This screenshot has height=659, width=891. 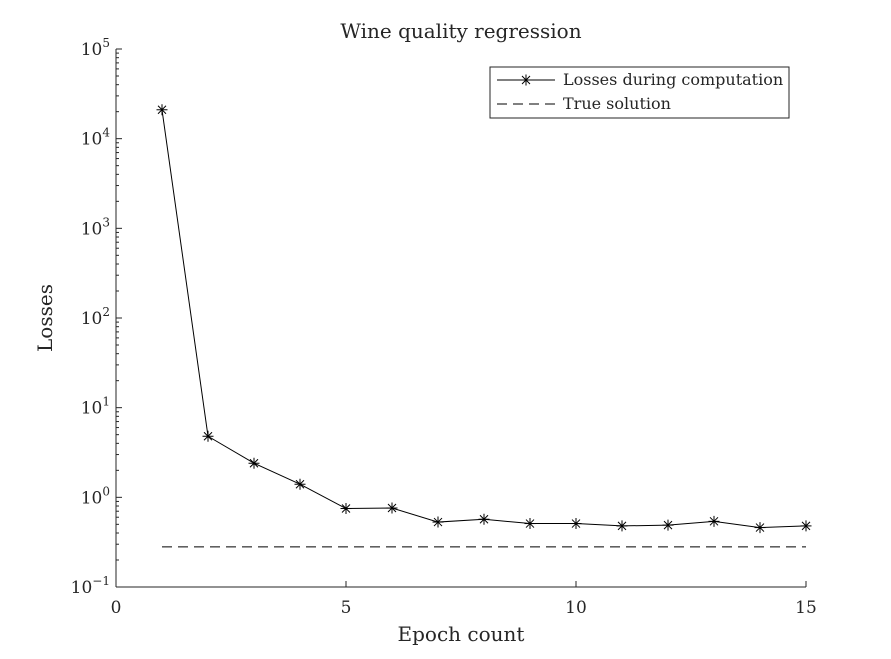 I want to click on y-tick-label: 10², so click(x=95, y=317).